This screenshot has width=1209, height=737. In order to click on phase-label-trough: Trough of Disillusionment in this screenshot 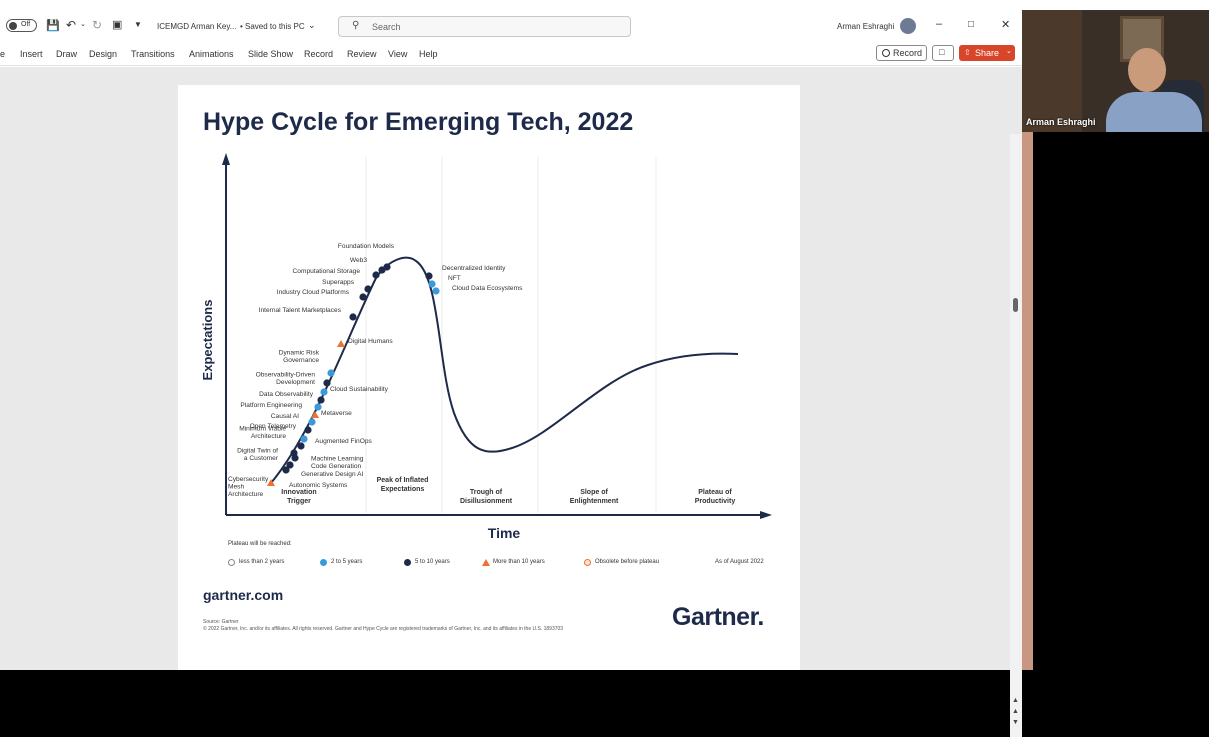, I will do `click(486, 497)`.